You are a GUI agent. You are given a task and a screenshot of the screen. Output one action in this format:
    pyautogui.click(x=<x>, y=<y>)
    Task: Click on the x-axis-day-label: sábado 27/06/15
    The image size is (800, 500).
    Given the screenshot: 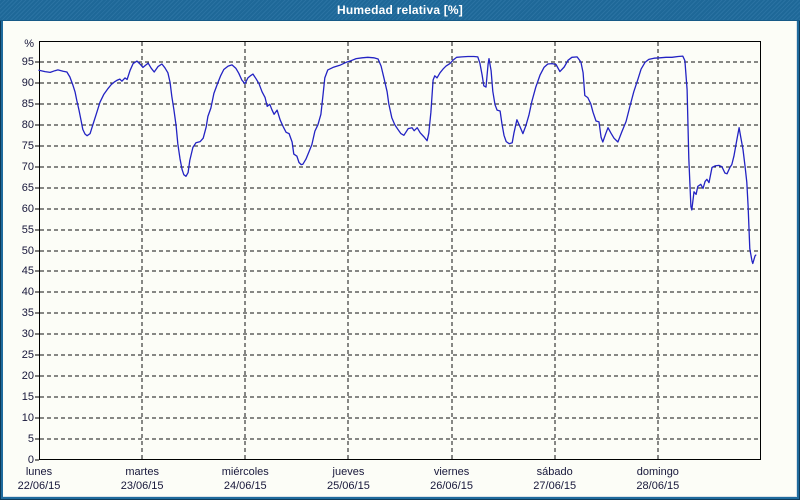 What is the action you would take?
    pyautogui.click(x=555, y=479)
    